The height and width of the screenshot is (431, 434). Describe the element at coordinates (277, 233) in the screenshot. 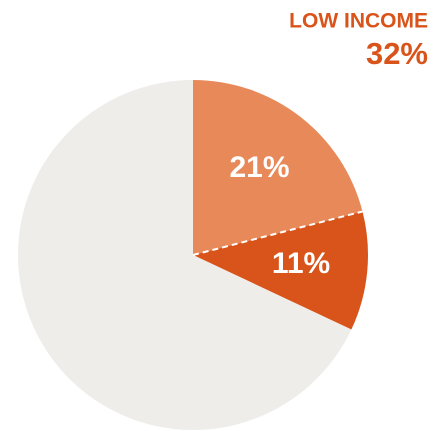

I see `slice-divider` at that location.